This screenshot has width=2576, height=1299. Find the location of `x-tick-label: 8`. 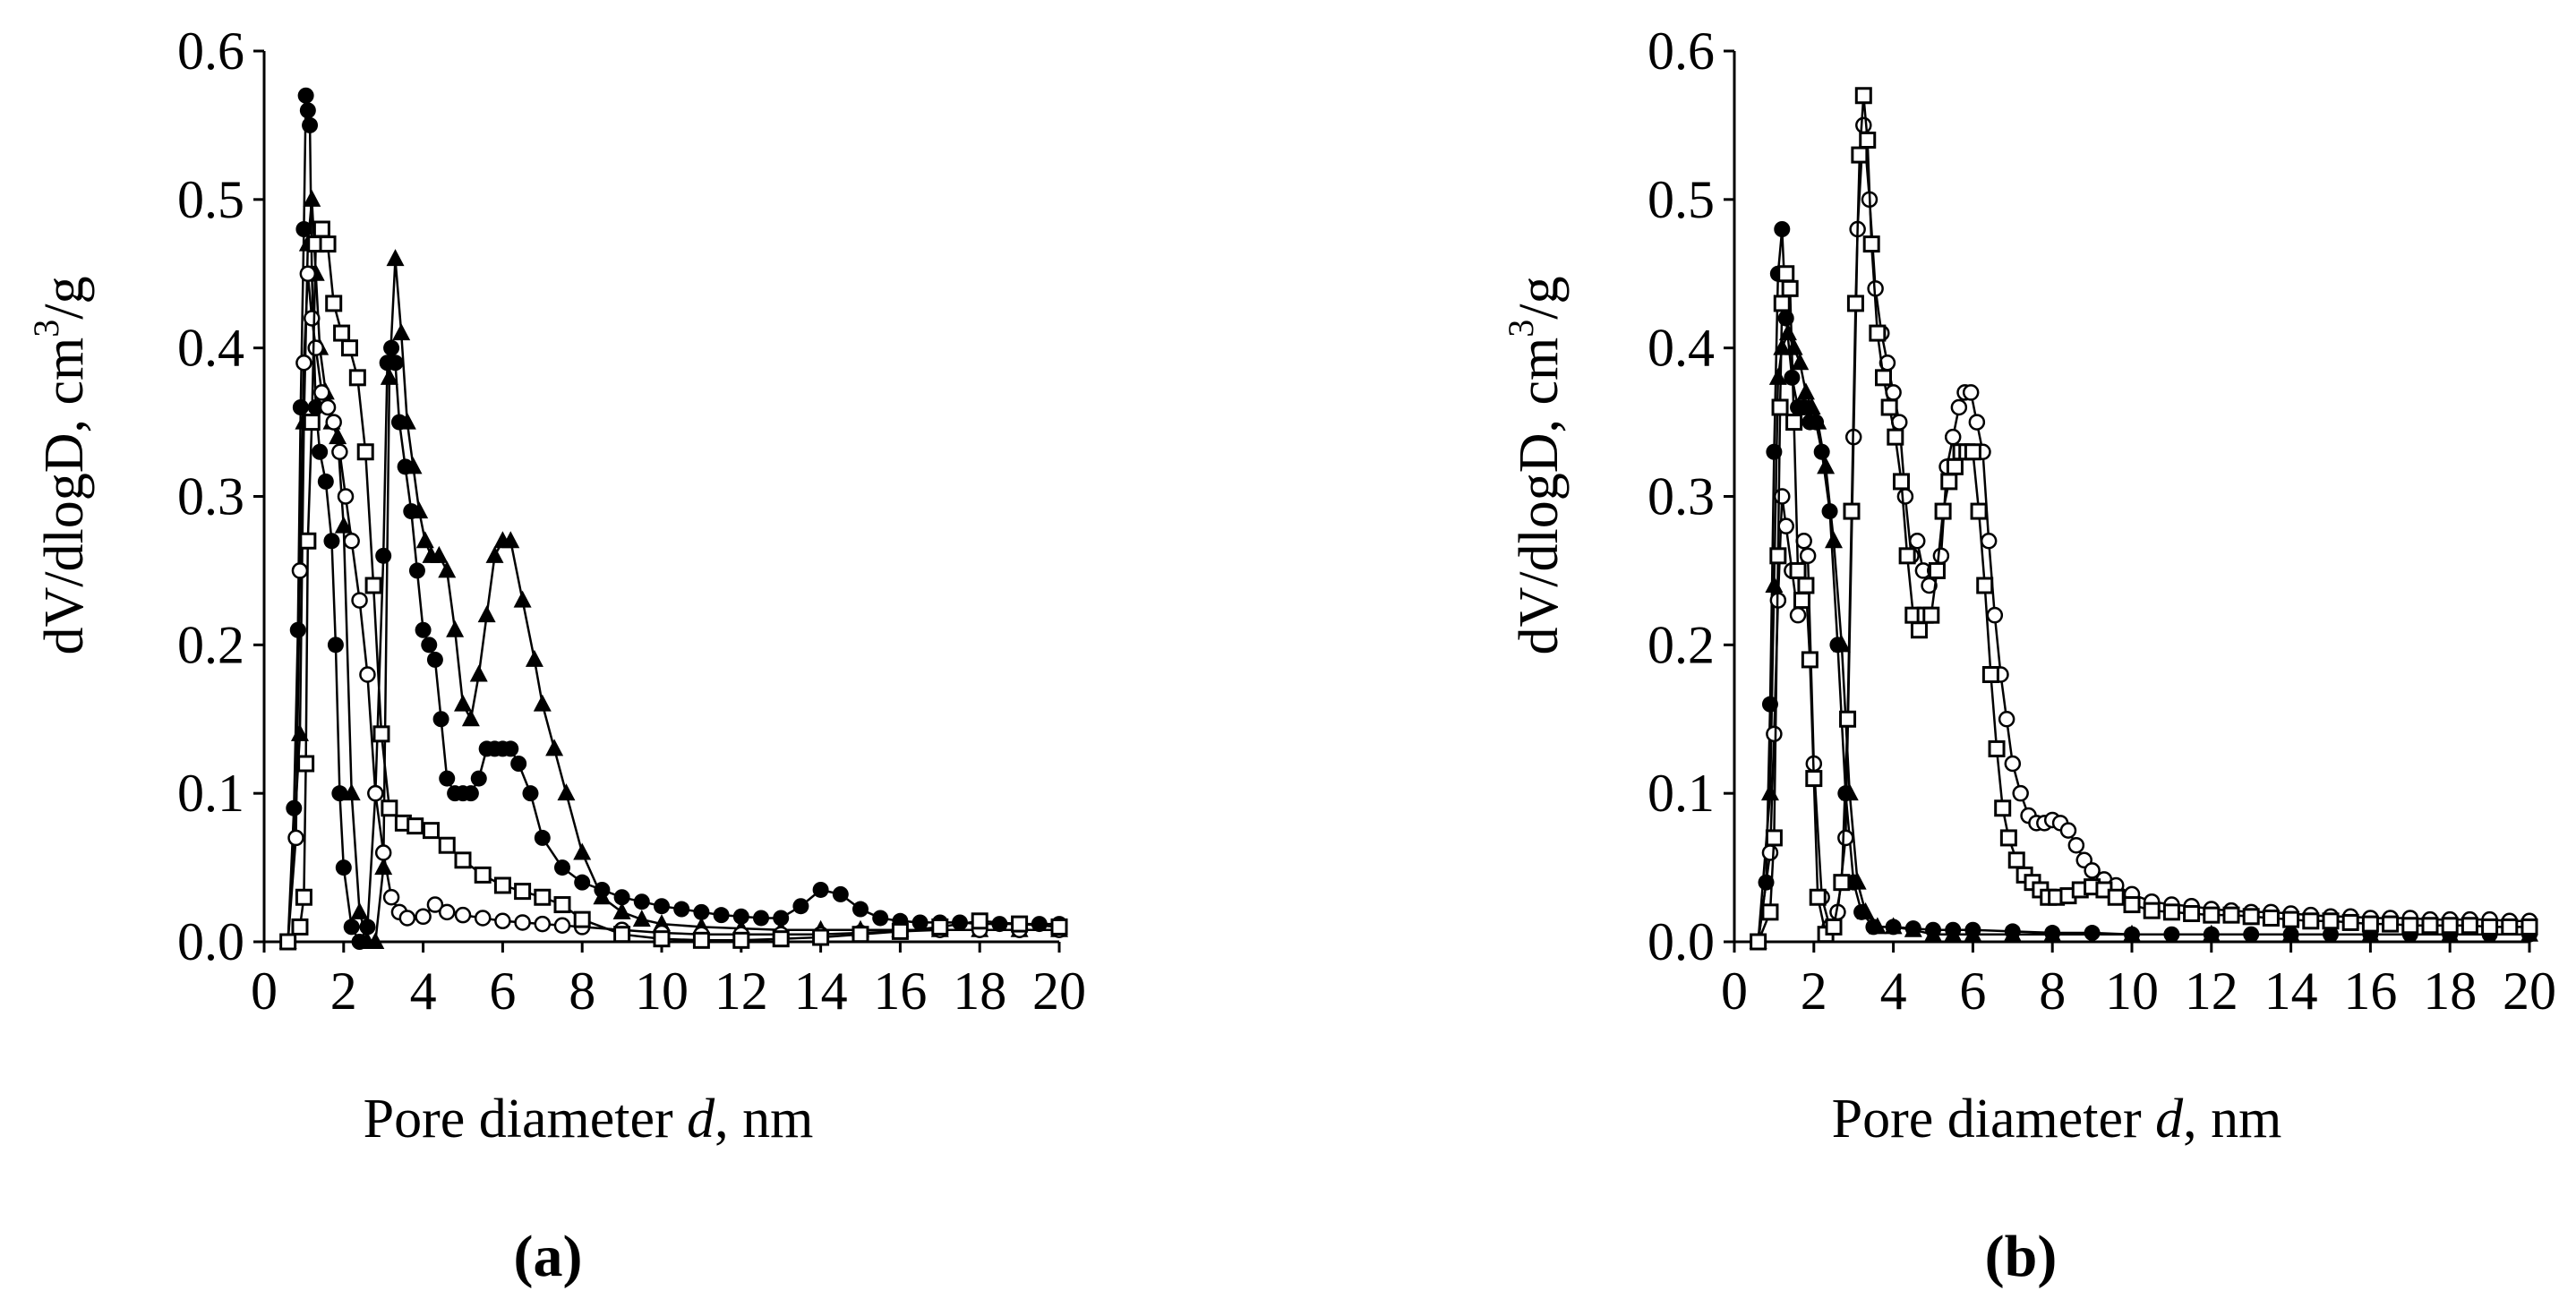

x-tick-label: 8 is located at coordinates (2053, 991).